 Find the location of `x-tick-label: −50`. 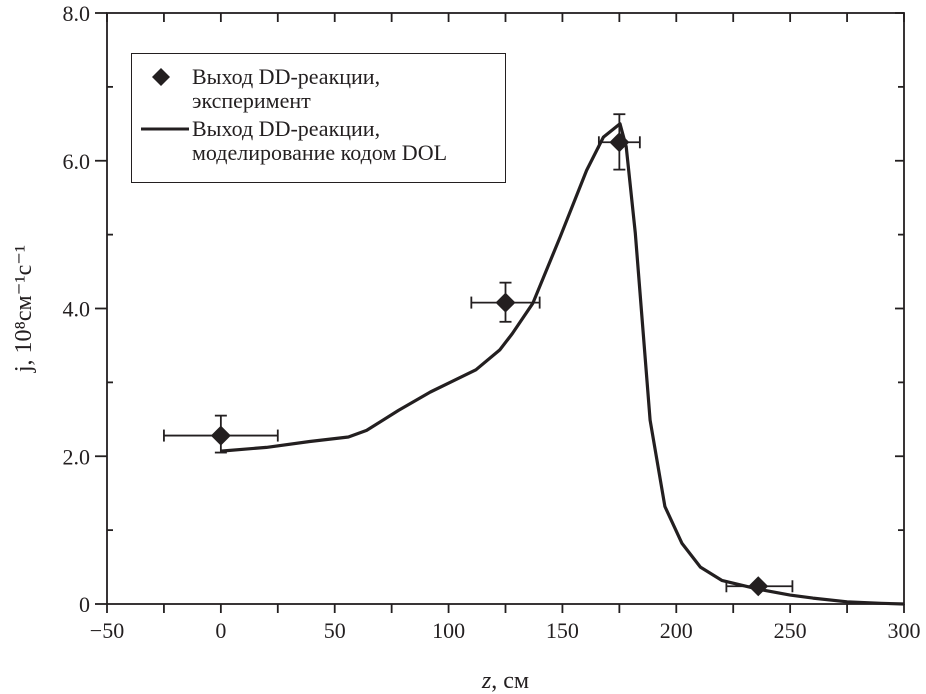

x-tick-label: −50 is located at coordinates (107, 630).